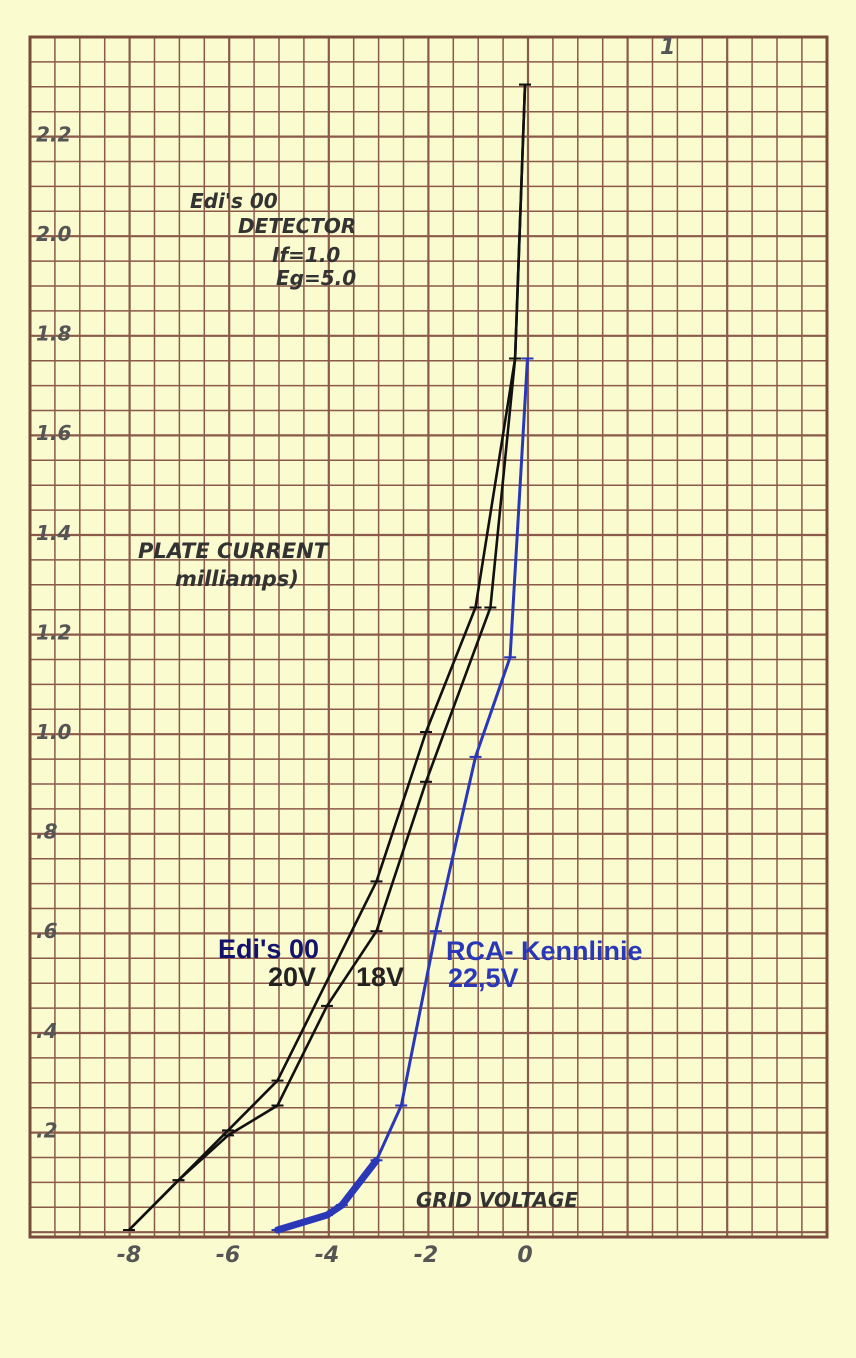 The height and width of the screenshot is (1358, 856). I want to click on y-tick-labels: .2 .4 .6 .8 1.0 1.2 1.4 1.6 1.8 2.0 2.2, so click(54, 632).